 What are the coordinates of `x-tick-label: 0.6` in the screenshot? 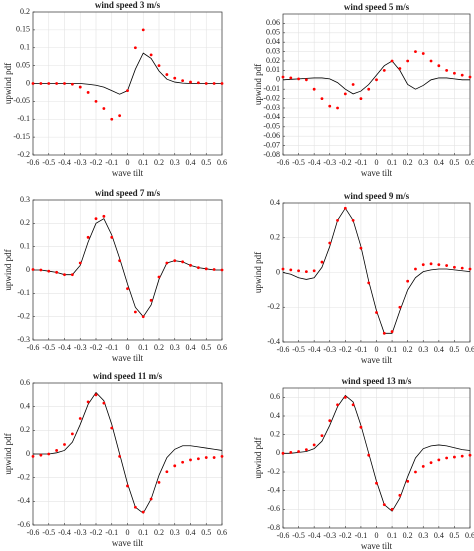 It's located at (469, 349).